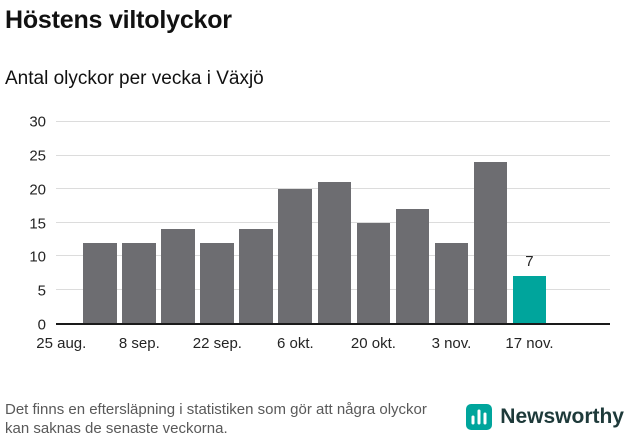  What do you see at coordinates (139, 343) in the screenshot?
I see `x-tick-label: 8 sep.` at bounding box center [139, 343].